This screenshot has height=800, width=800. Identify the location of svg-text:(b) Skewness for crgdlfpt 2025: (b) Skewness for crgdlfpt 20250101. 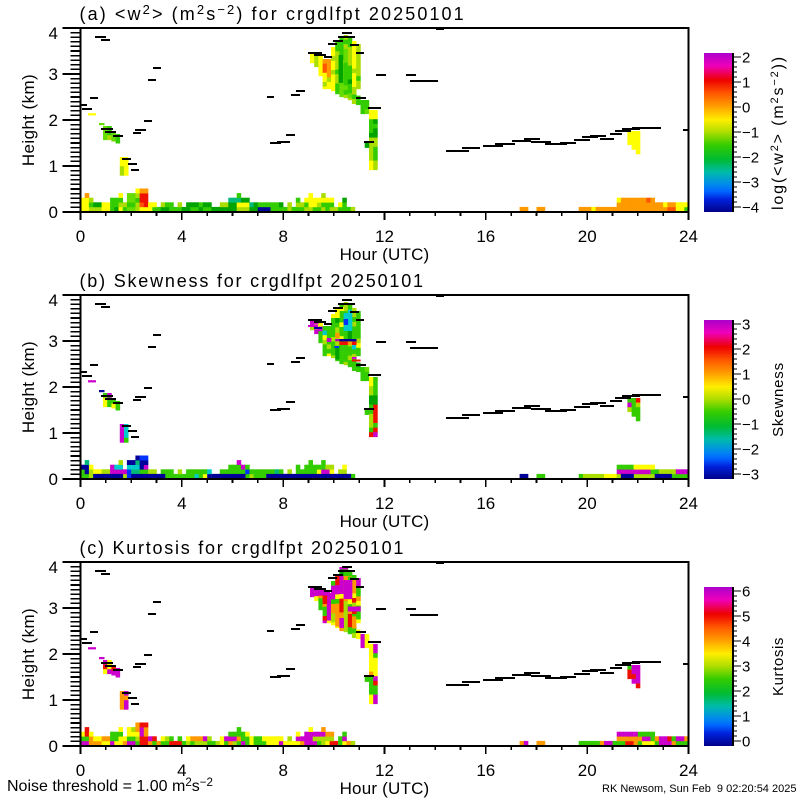
(252, 281).